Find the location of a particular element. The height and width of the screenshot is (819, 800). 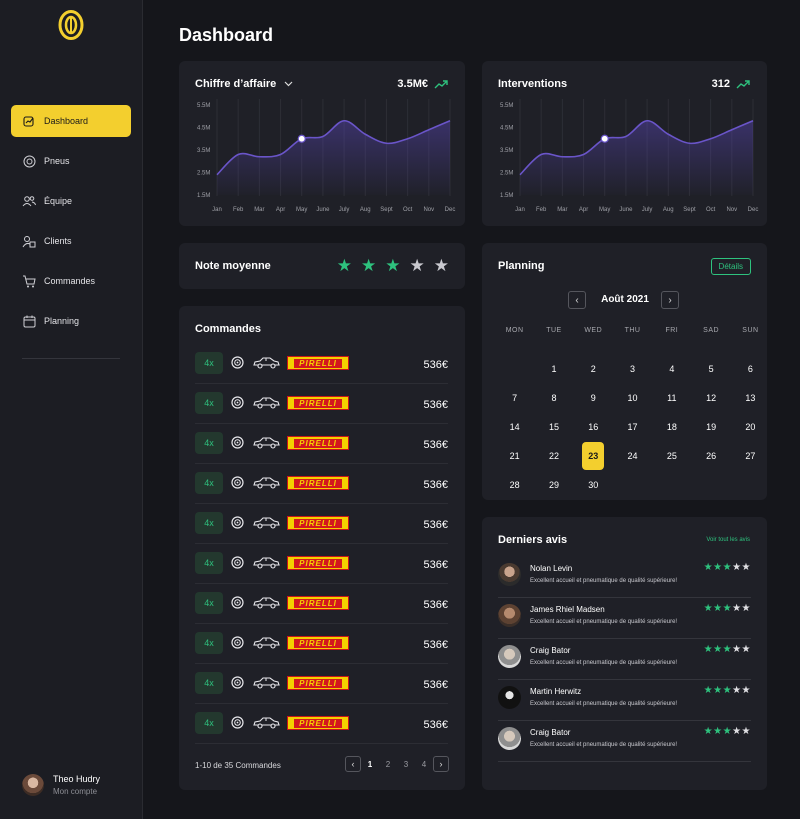

calendar-day: 16 is located at coordinates (593, 426).